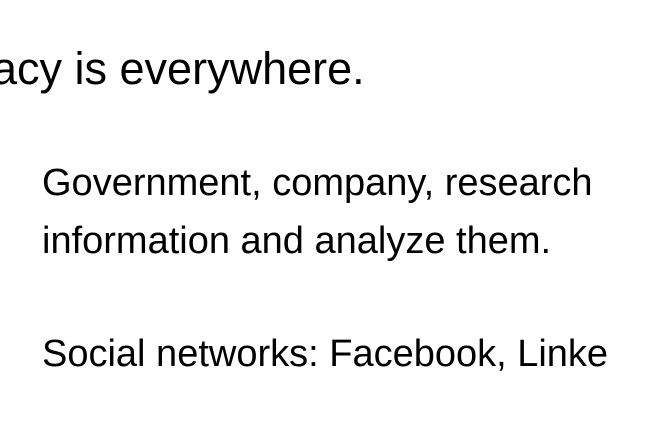 The image size is (672, 432). I want to click on bullet-1-line-2: information and analyze them., so click(297, 241).